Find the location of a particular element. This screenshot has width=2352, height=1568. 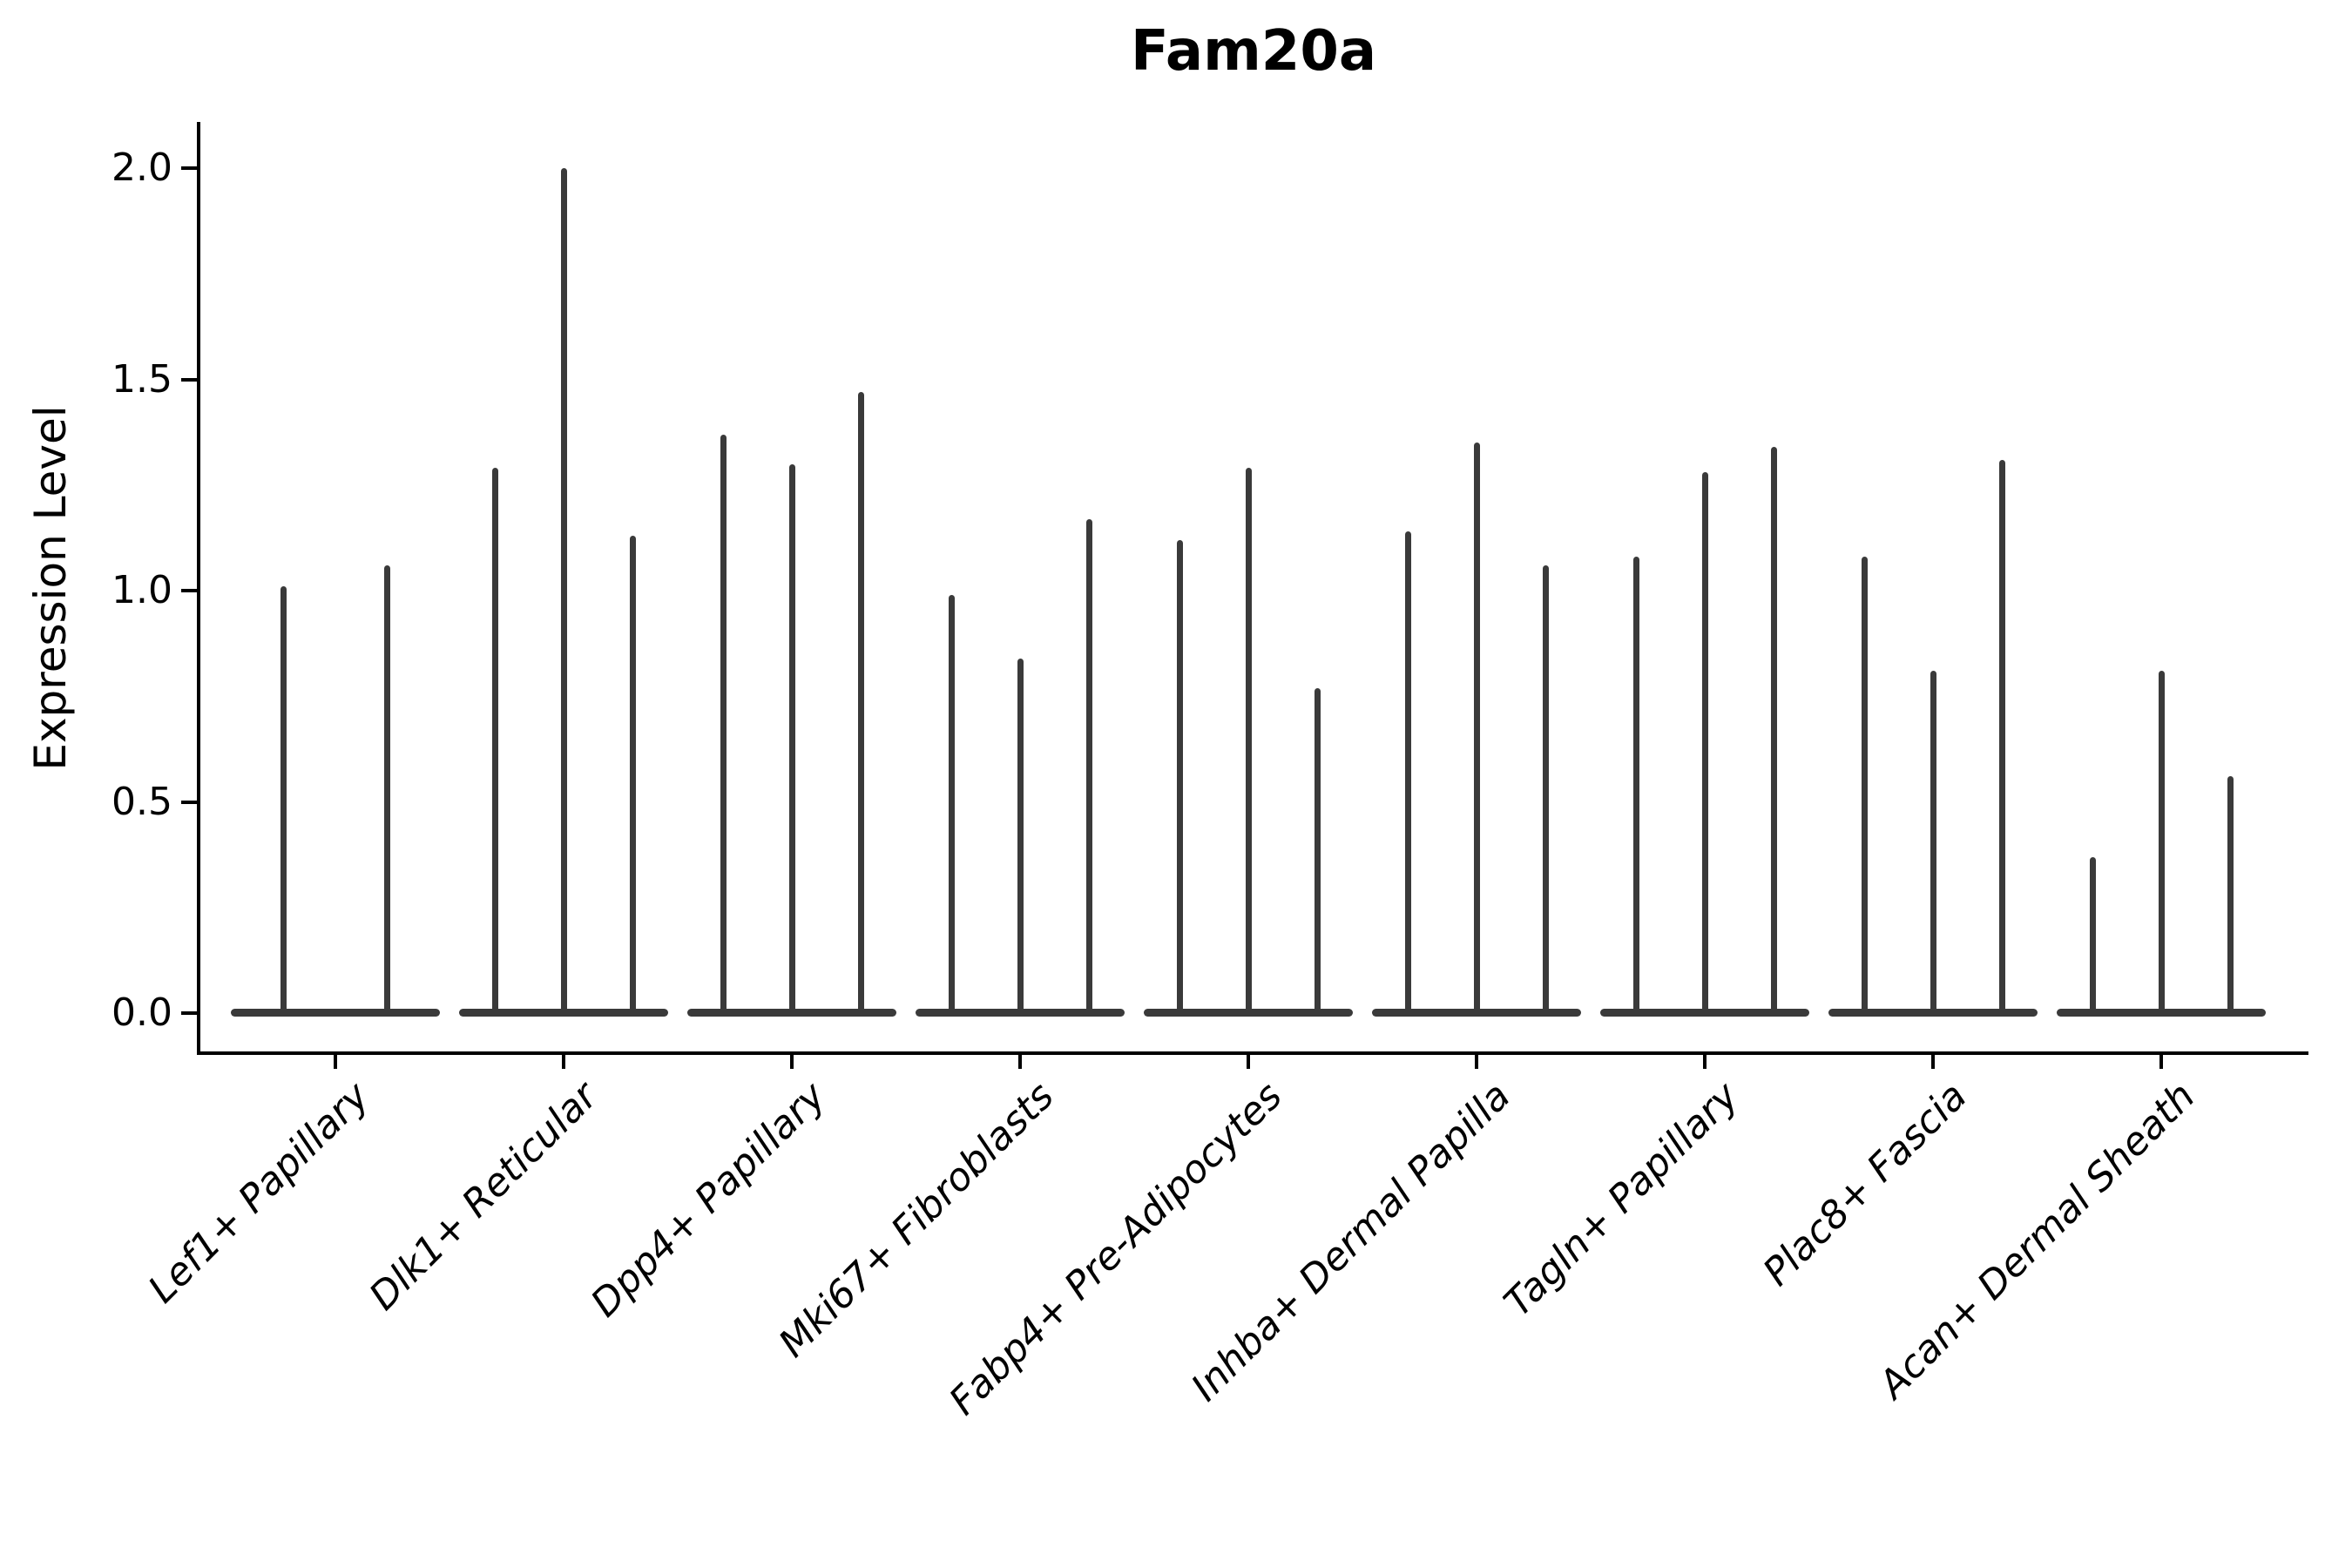

y-tick-label: 1.0 is located at coordinates (142, 590).